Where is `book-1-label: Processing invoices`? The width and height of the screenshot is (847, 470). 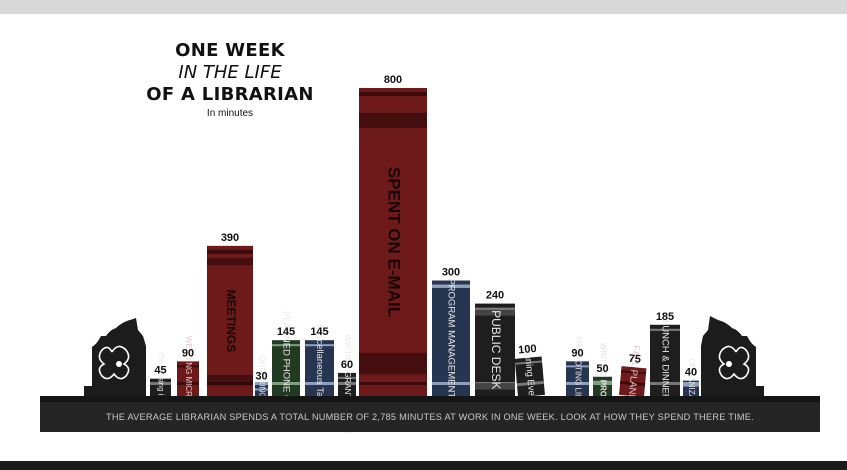 book-1-label: Processing invoices is located at coordinates (160, 387).